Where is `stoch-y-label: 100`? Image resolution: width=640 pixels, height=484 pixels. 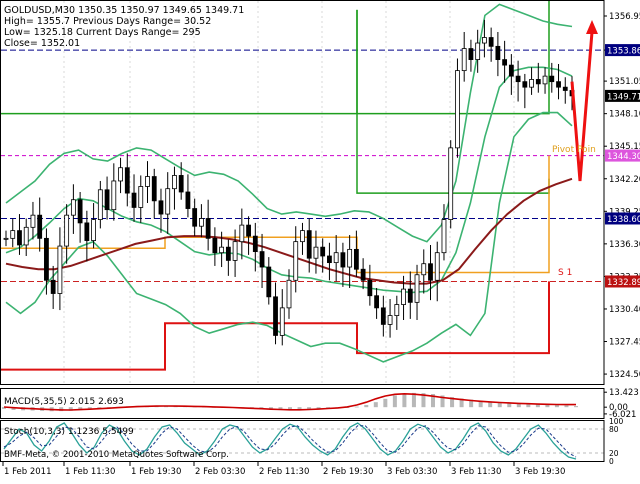 stoch-y-label: 100 is located at coordinates (616, 421).